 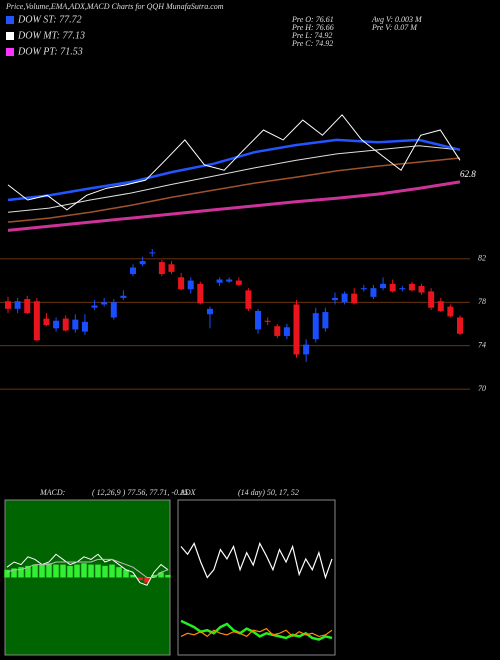 I want to click on y-tick-label: 74, so click(x=482, y=345).